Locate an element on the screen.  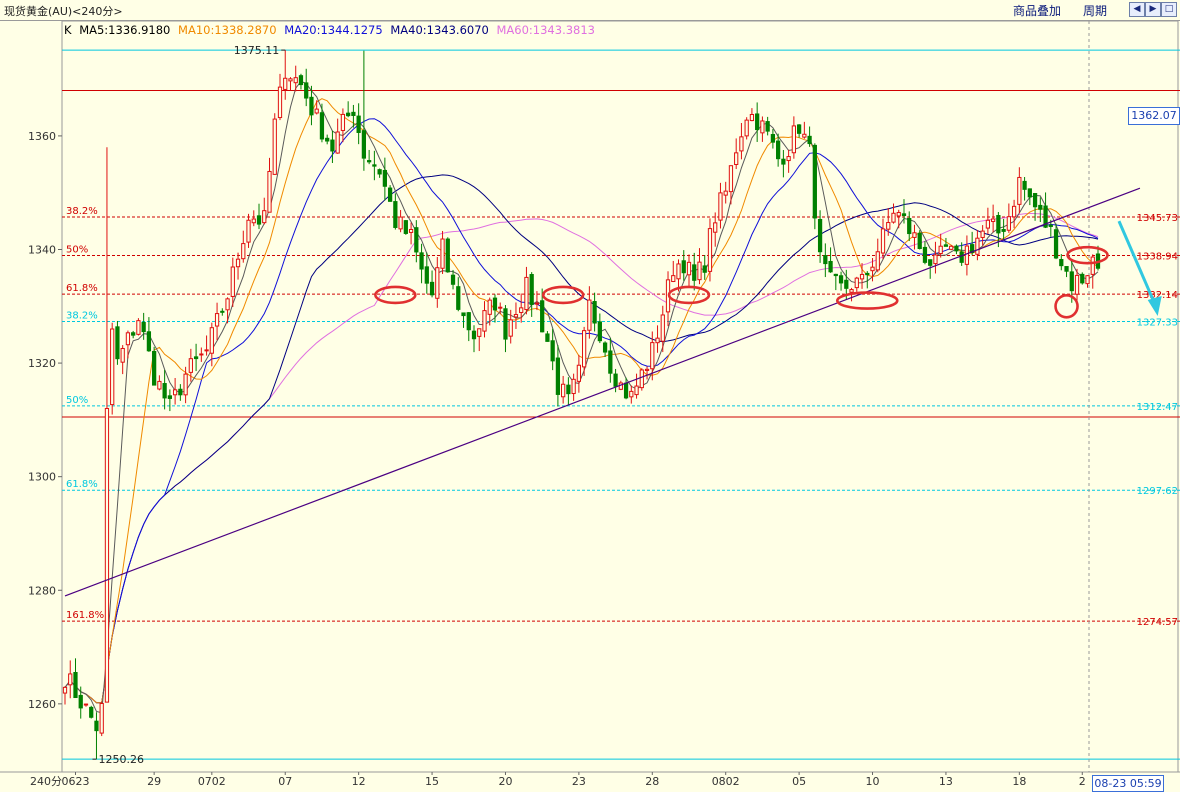
arrow-left-icon: ◀ is located at coordinates (1137, 9).